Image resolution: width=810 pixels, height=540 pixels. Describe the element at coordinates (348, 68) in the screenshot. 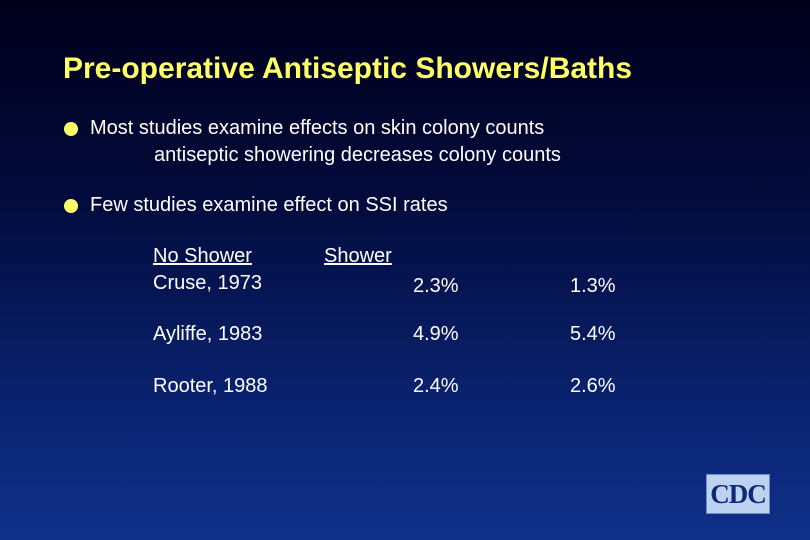

I see `slide-title: Pre-operative Antiseptic Showers/Baths` at that location.